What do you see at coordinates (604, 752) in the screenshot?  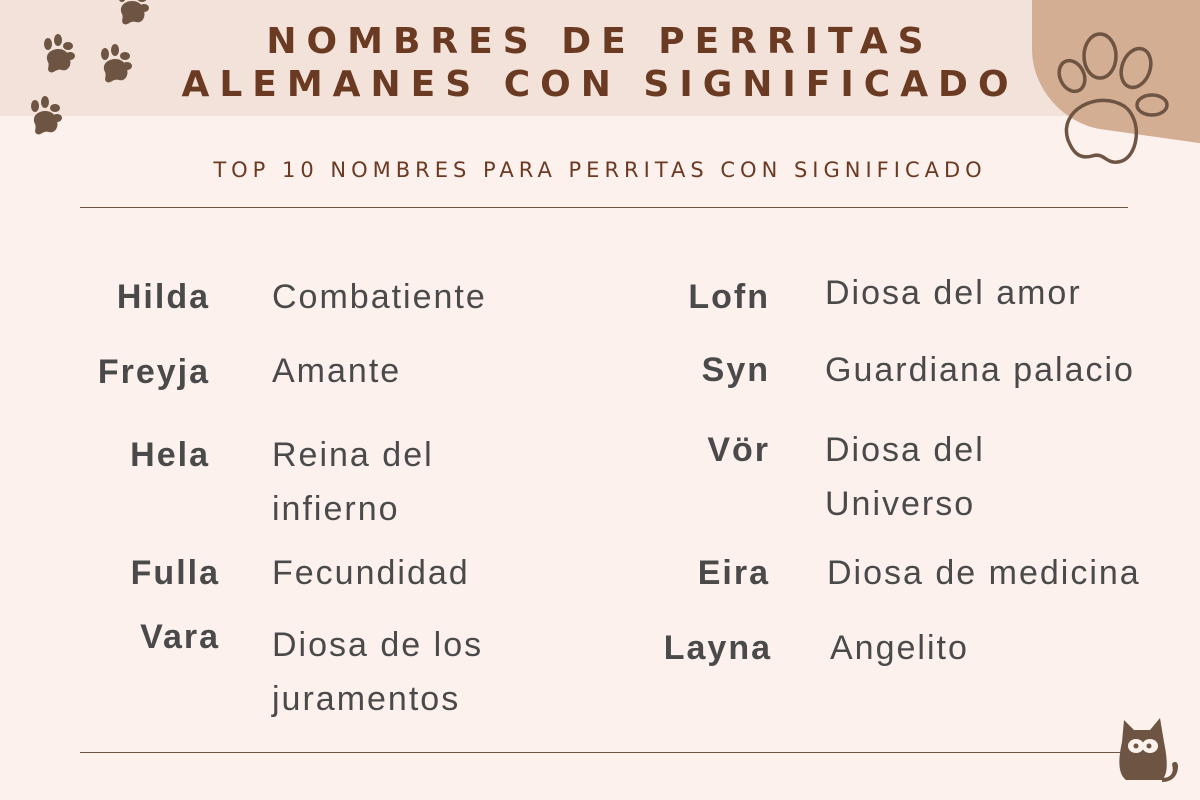 I see `divider-bottom` at bounding box center [604, 752].